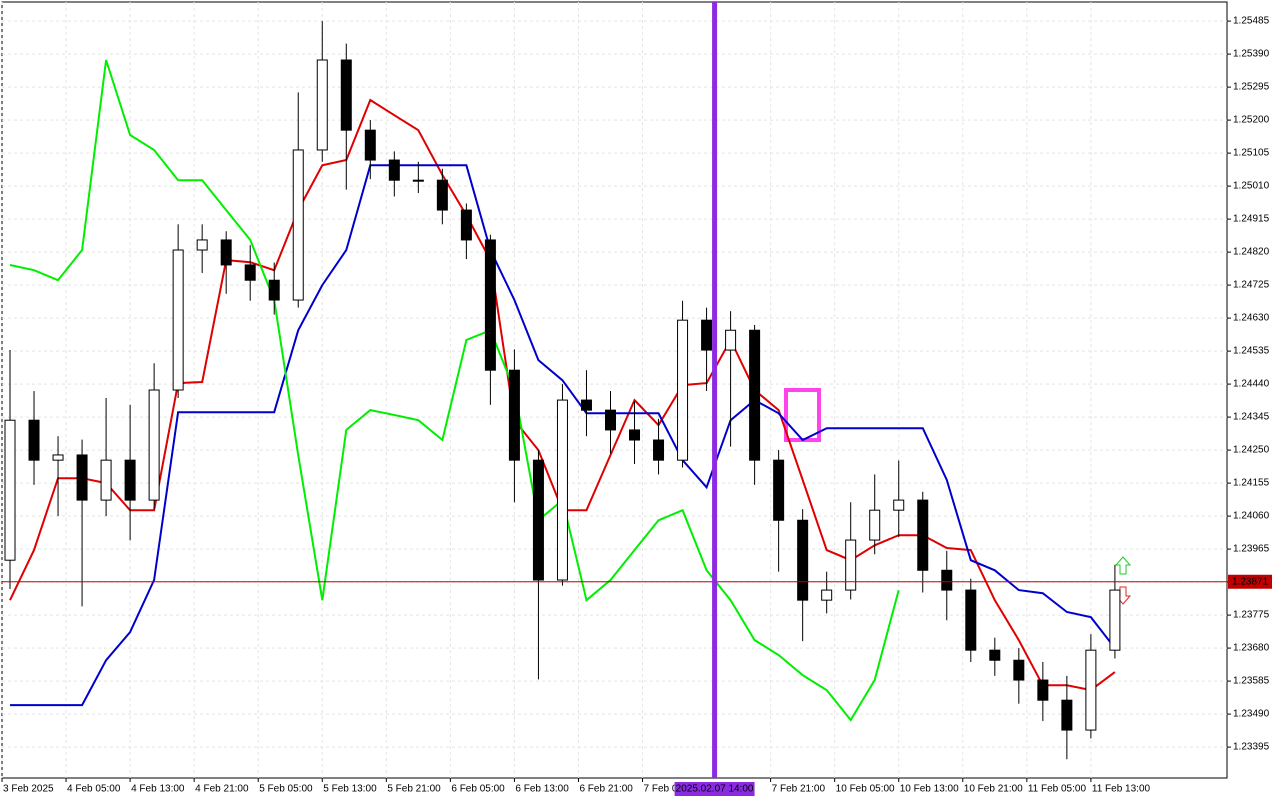  What do you see at coordinates (1251, 417) in the screenshot?
I see `y-tick-label: 1.24345` at bounding box center [1251, 417].